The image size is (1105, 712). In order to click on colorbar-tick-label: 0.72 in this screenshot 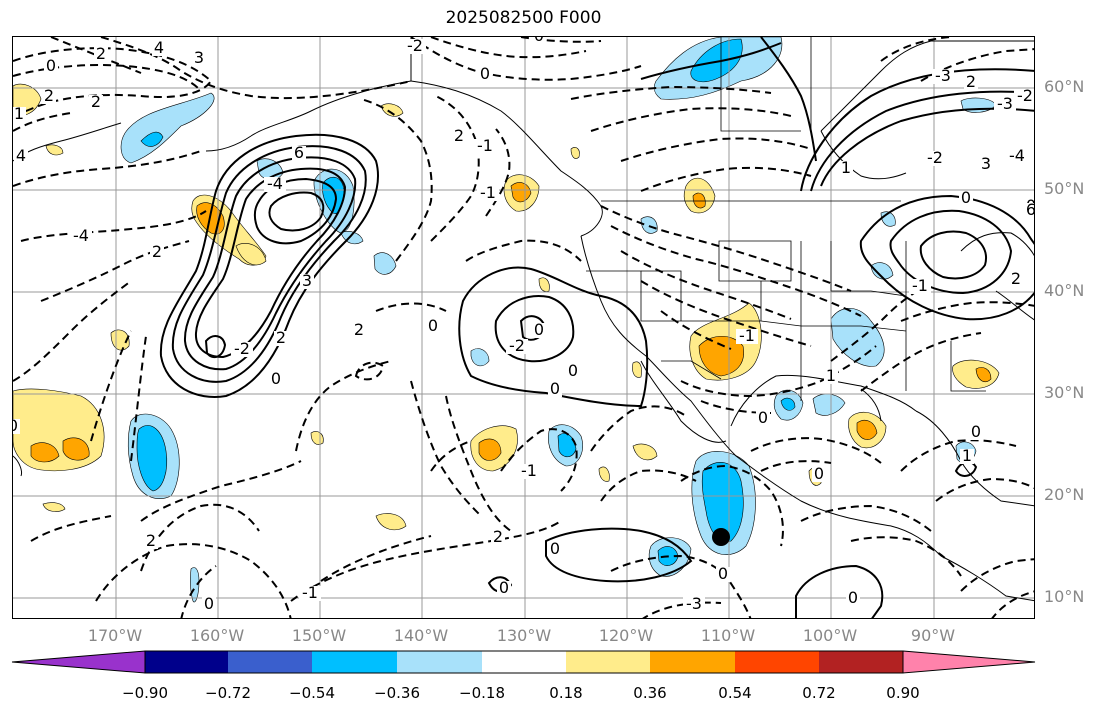, I will do `click(819, 693)`.